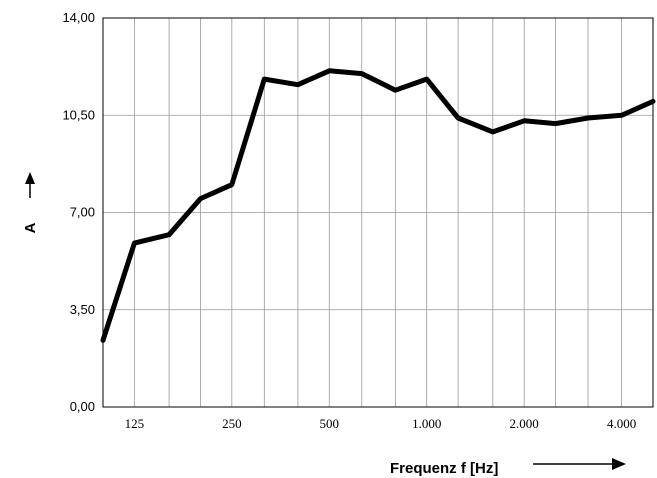  I want to click on y-axis-arrowhead-icon, so click(30, 178).